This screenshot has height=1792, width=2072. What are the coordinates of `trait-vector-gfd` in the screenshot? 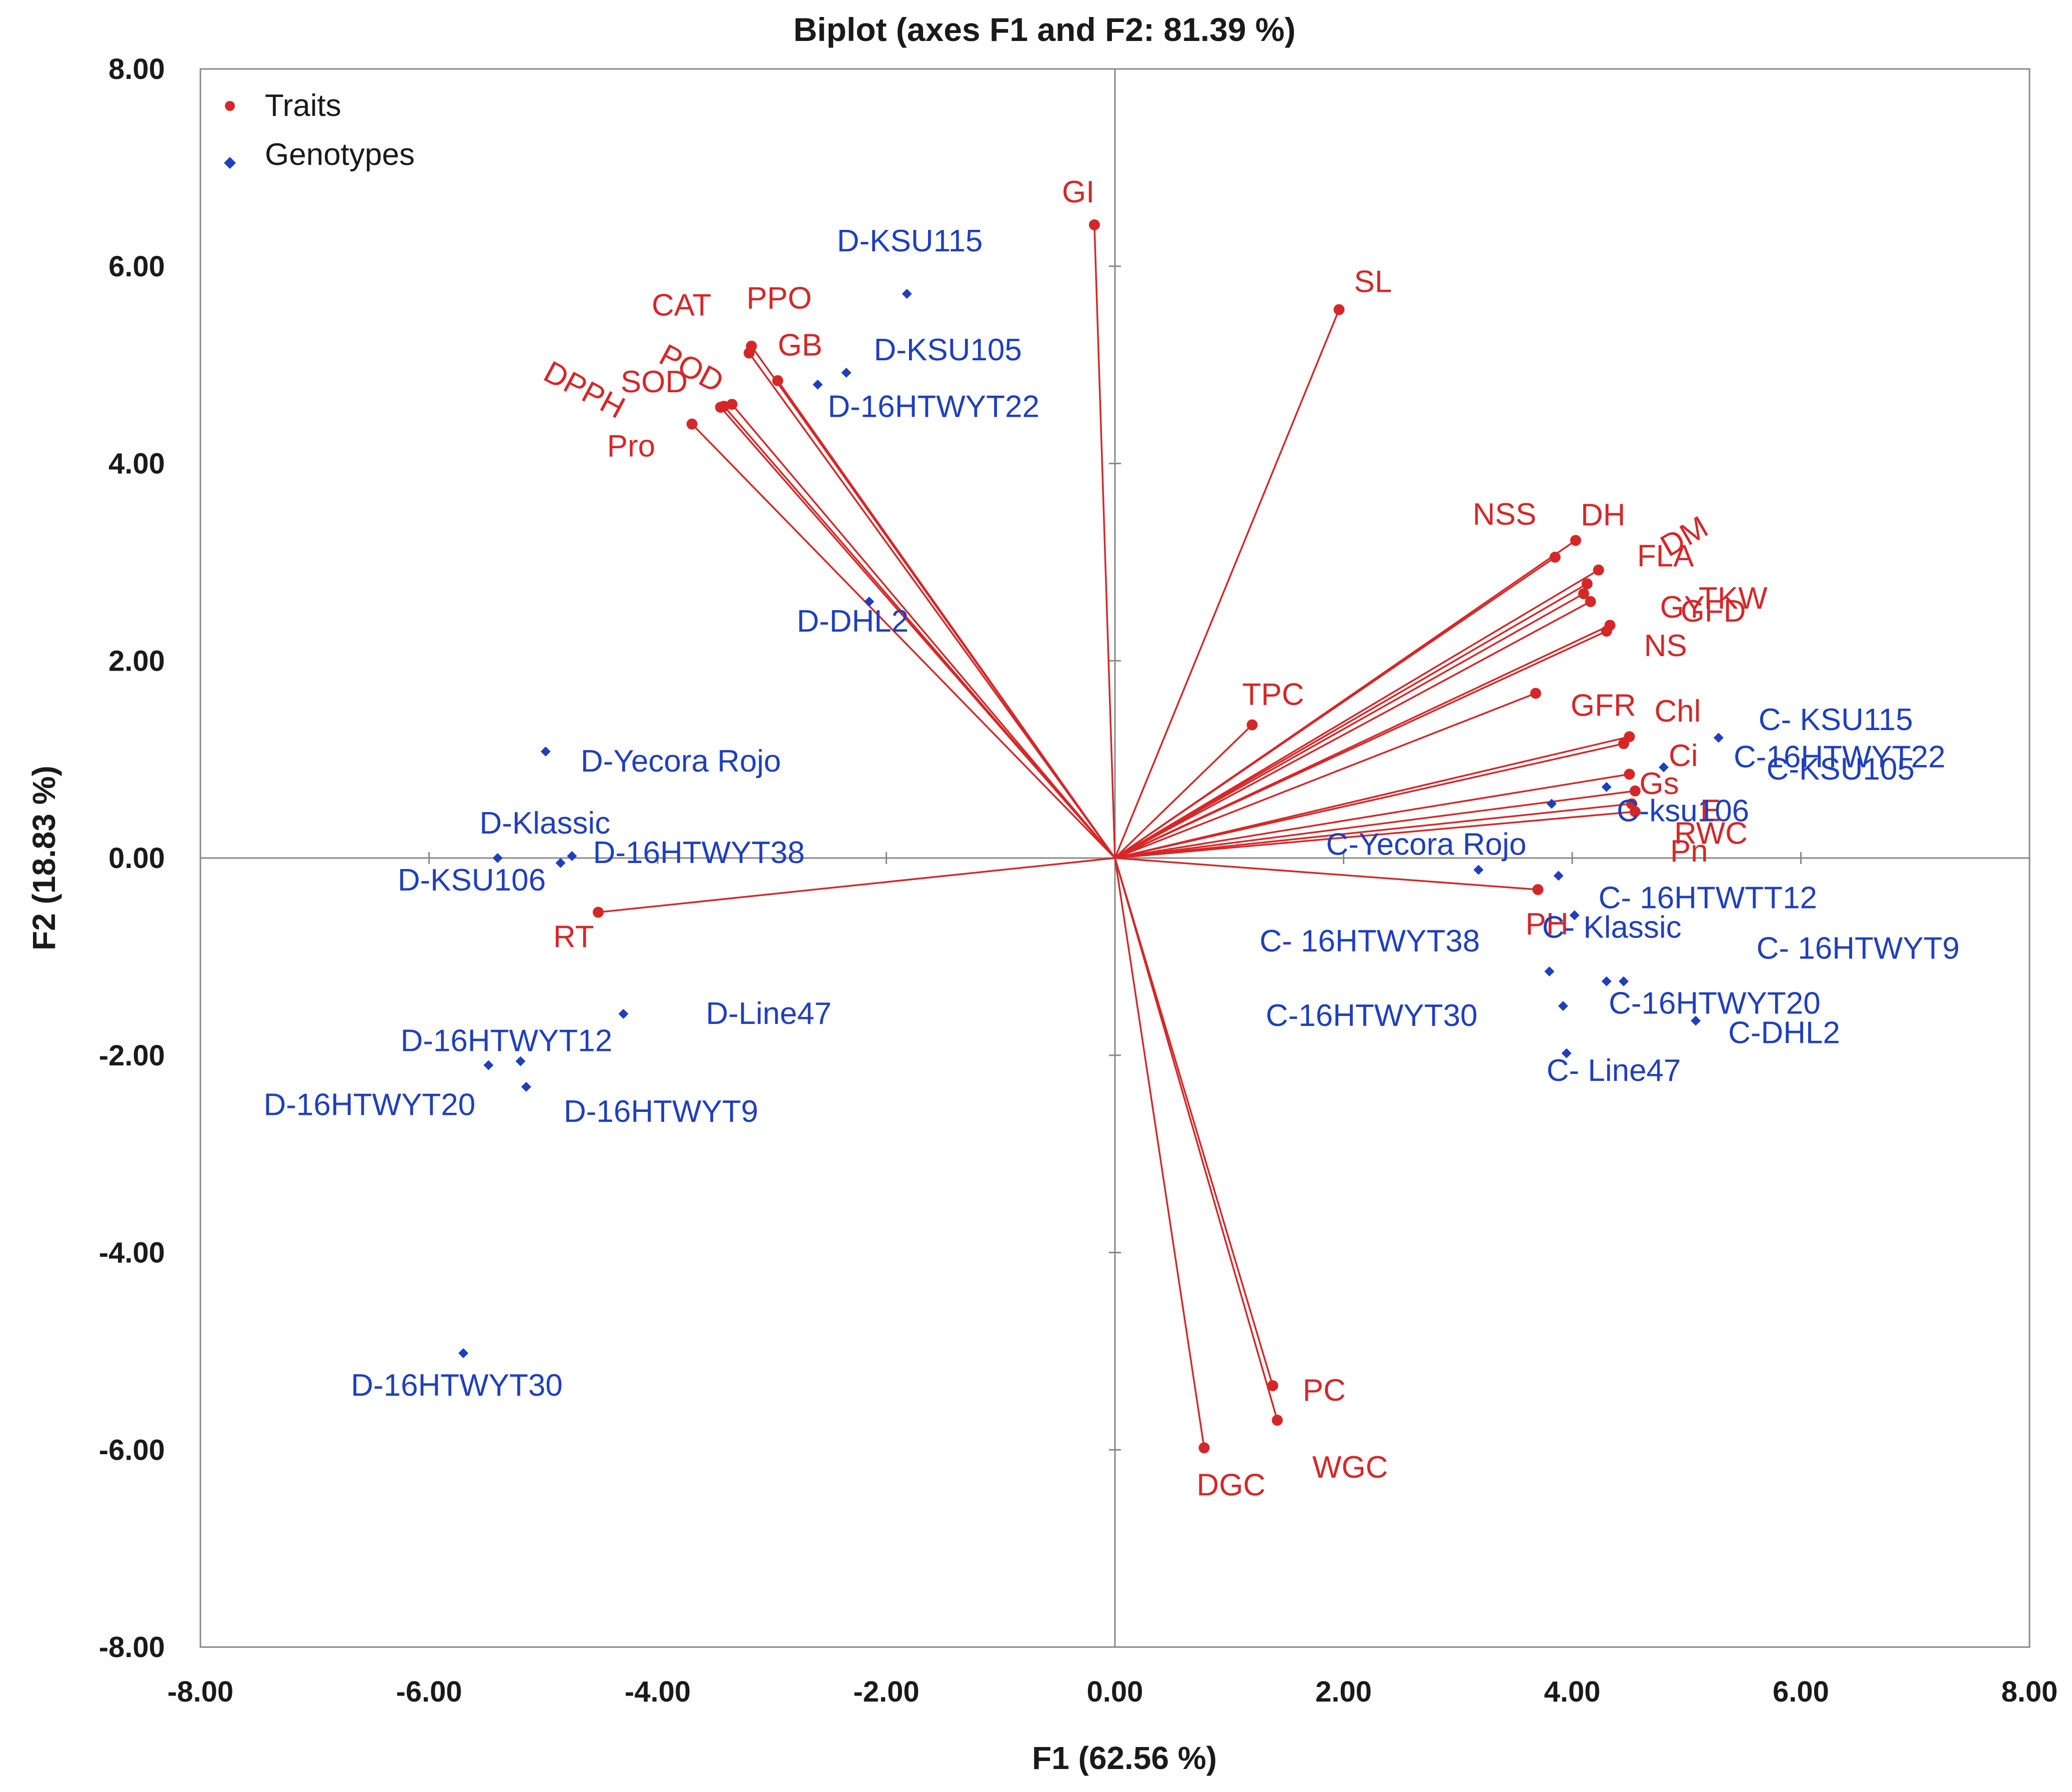 It's located at (1352, 730).